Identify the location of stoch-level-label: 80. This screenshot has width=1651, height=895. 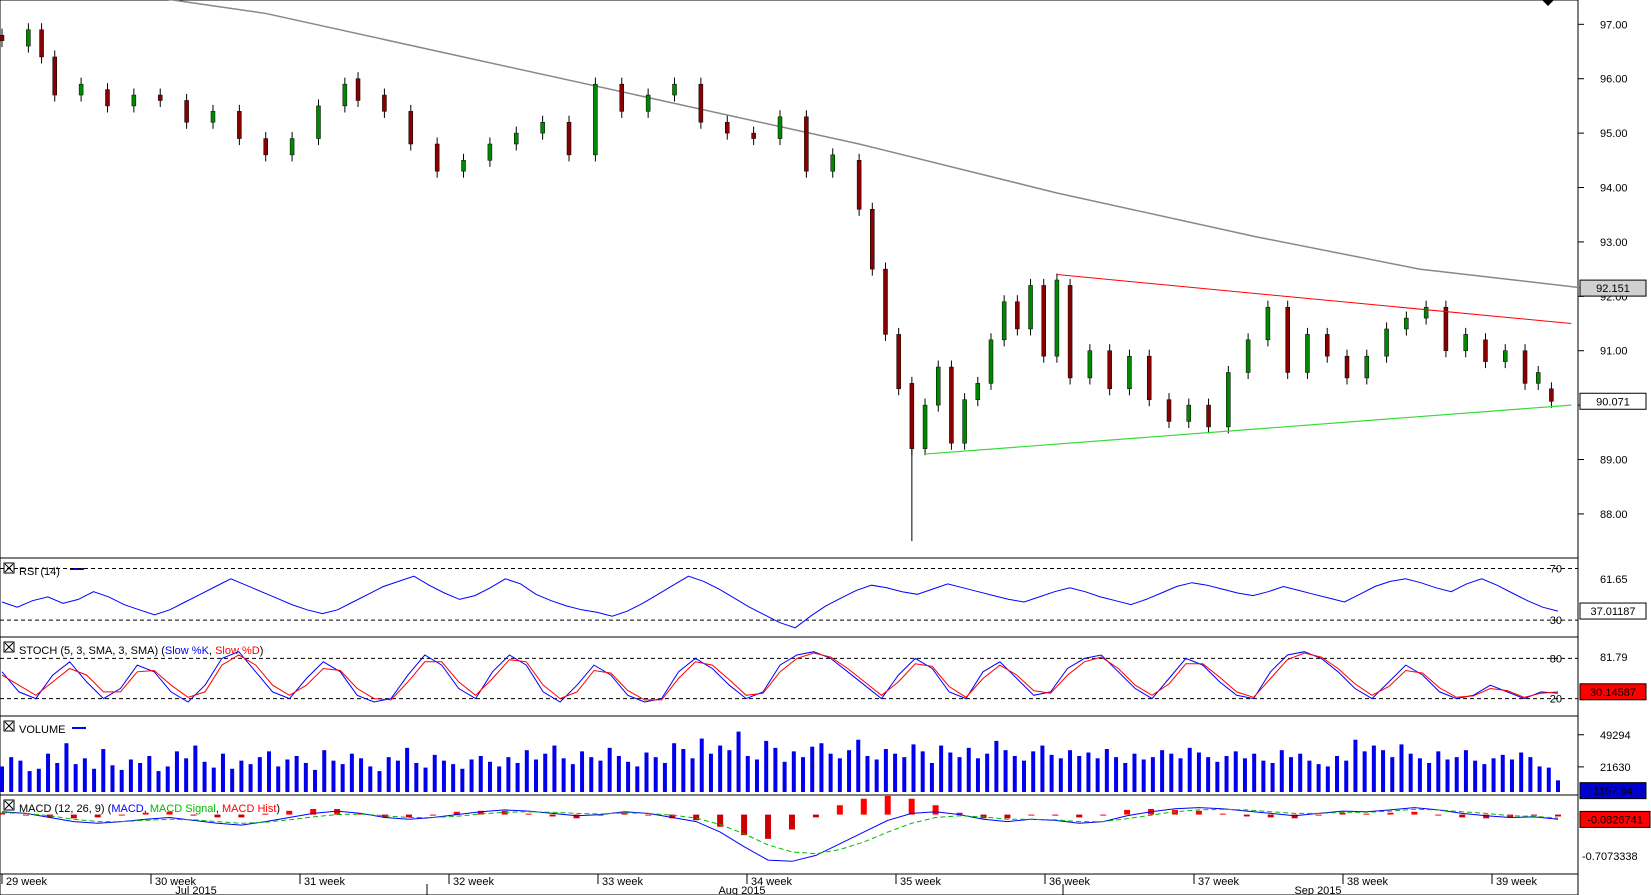
(1556, 659).